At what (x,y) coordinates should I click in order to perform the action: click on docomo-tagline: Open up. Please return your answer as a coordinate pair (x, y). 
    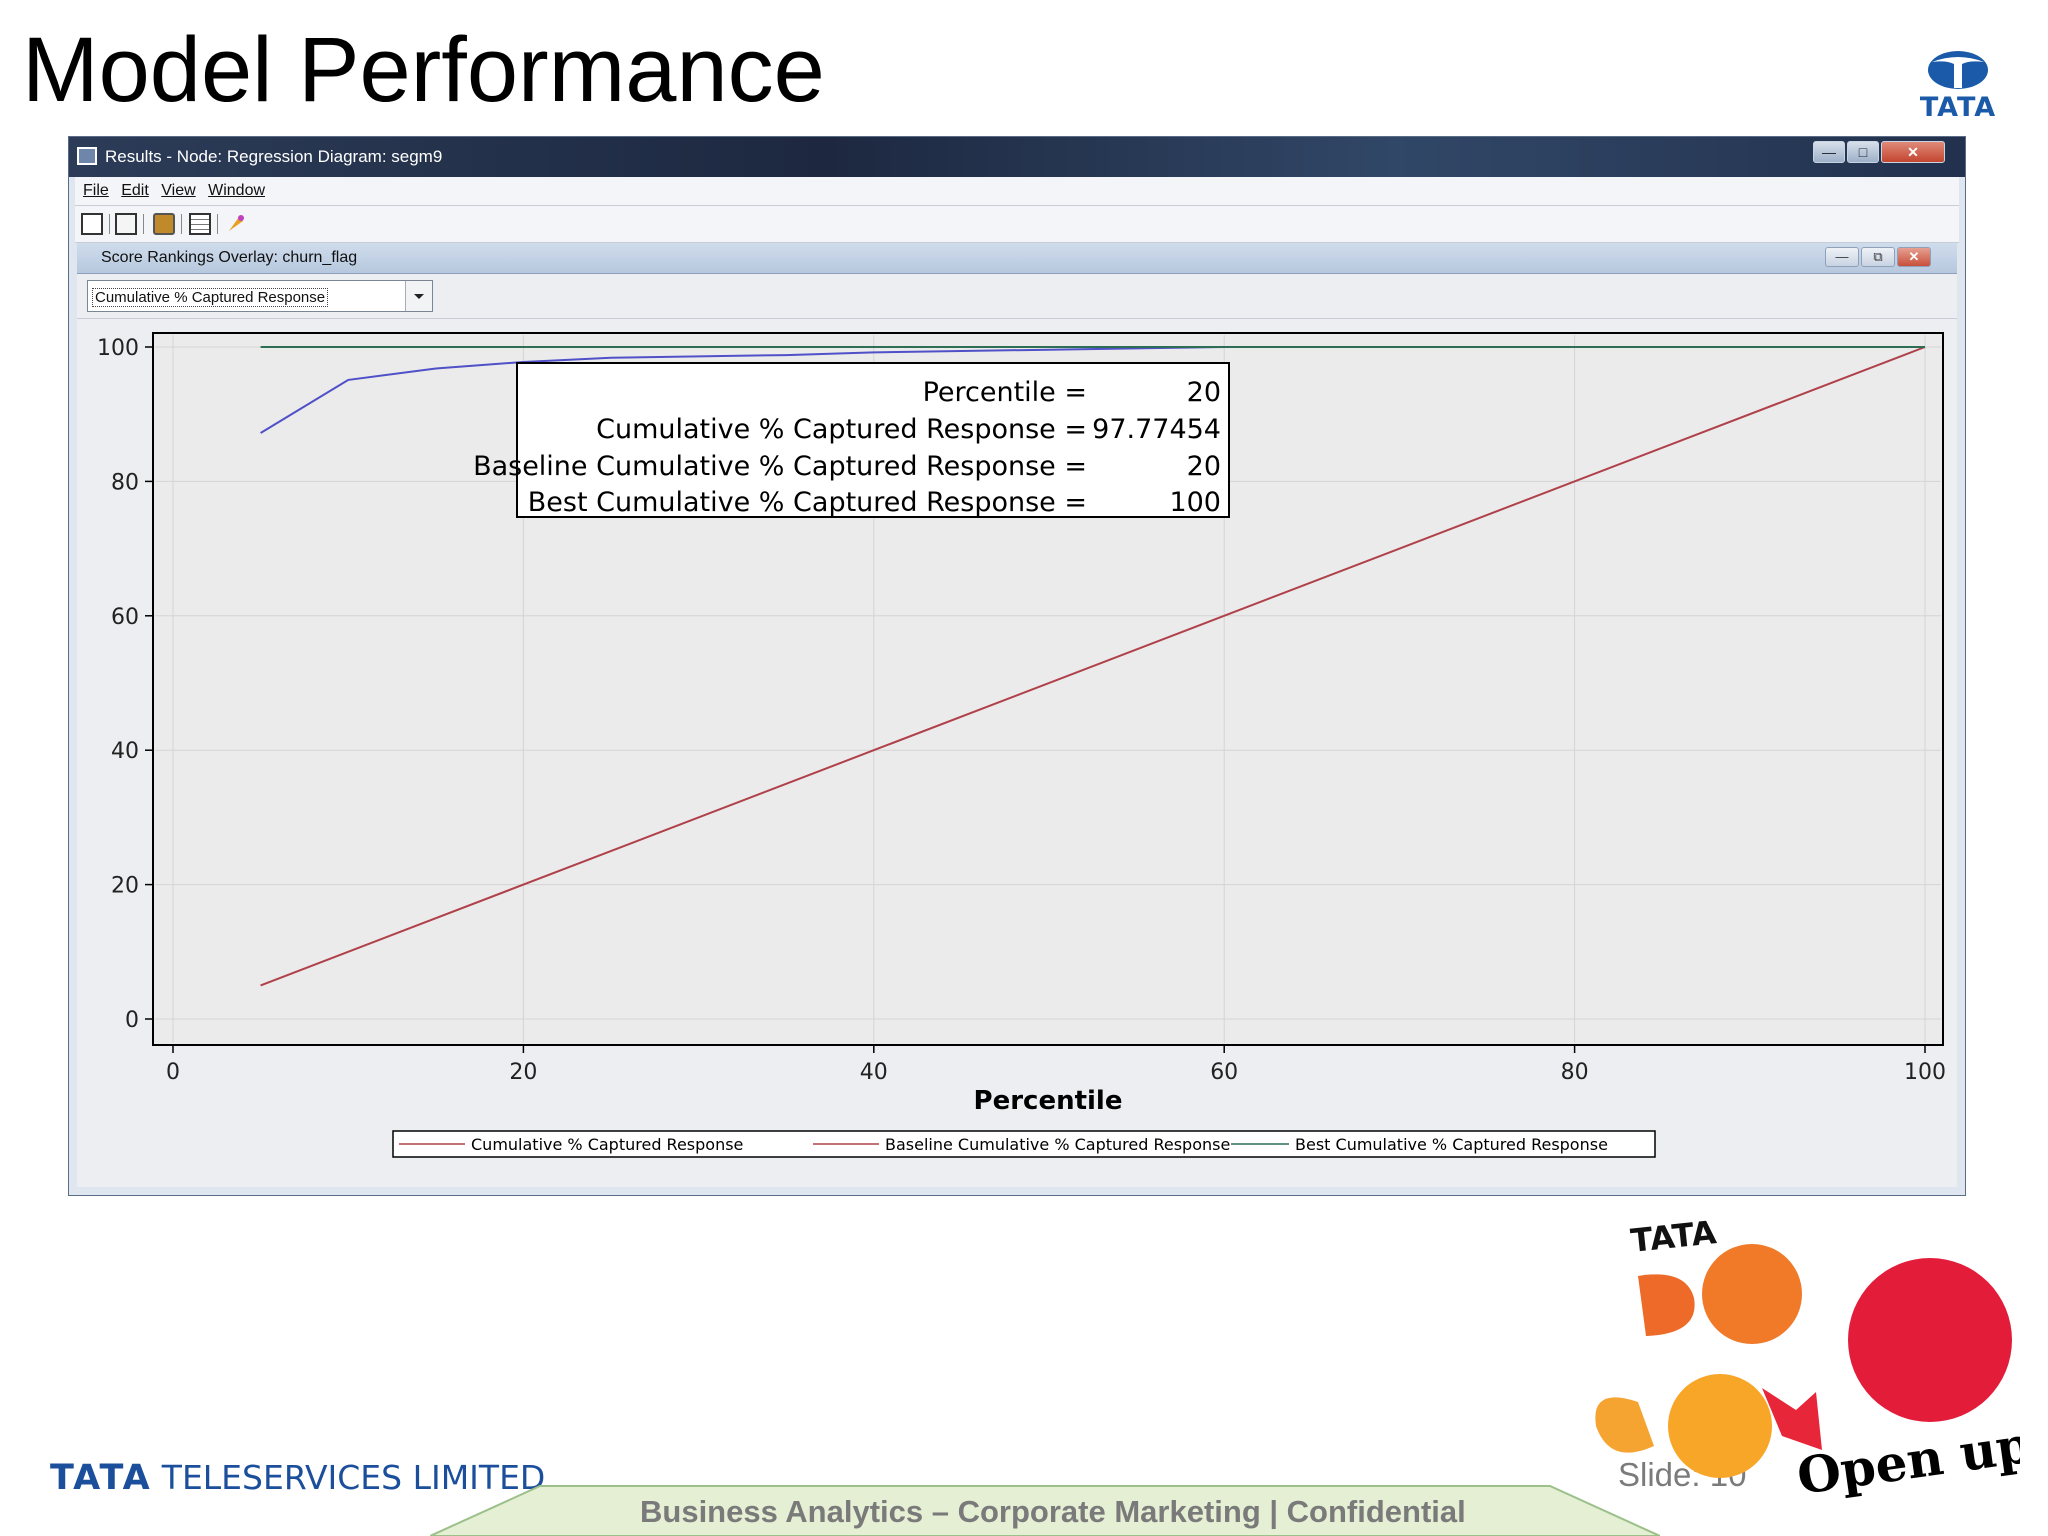
    Looking at the image, I should click on (1906, 1457).